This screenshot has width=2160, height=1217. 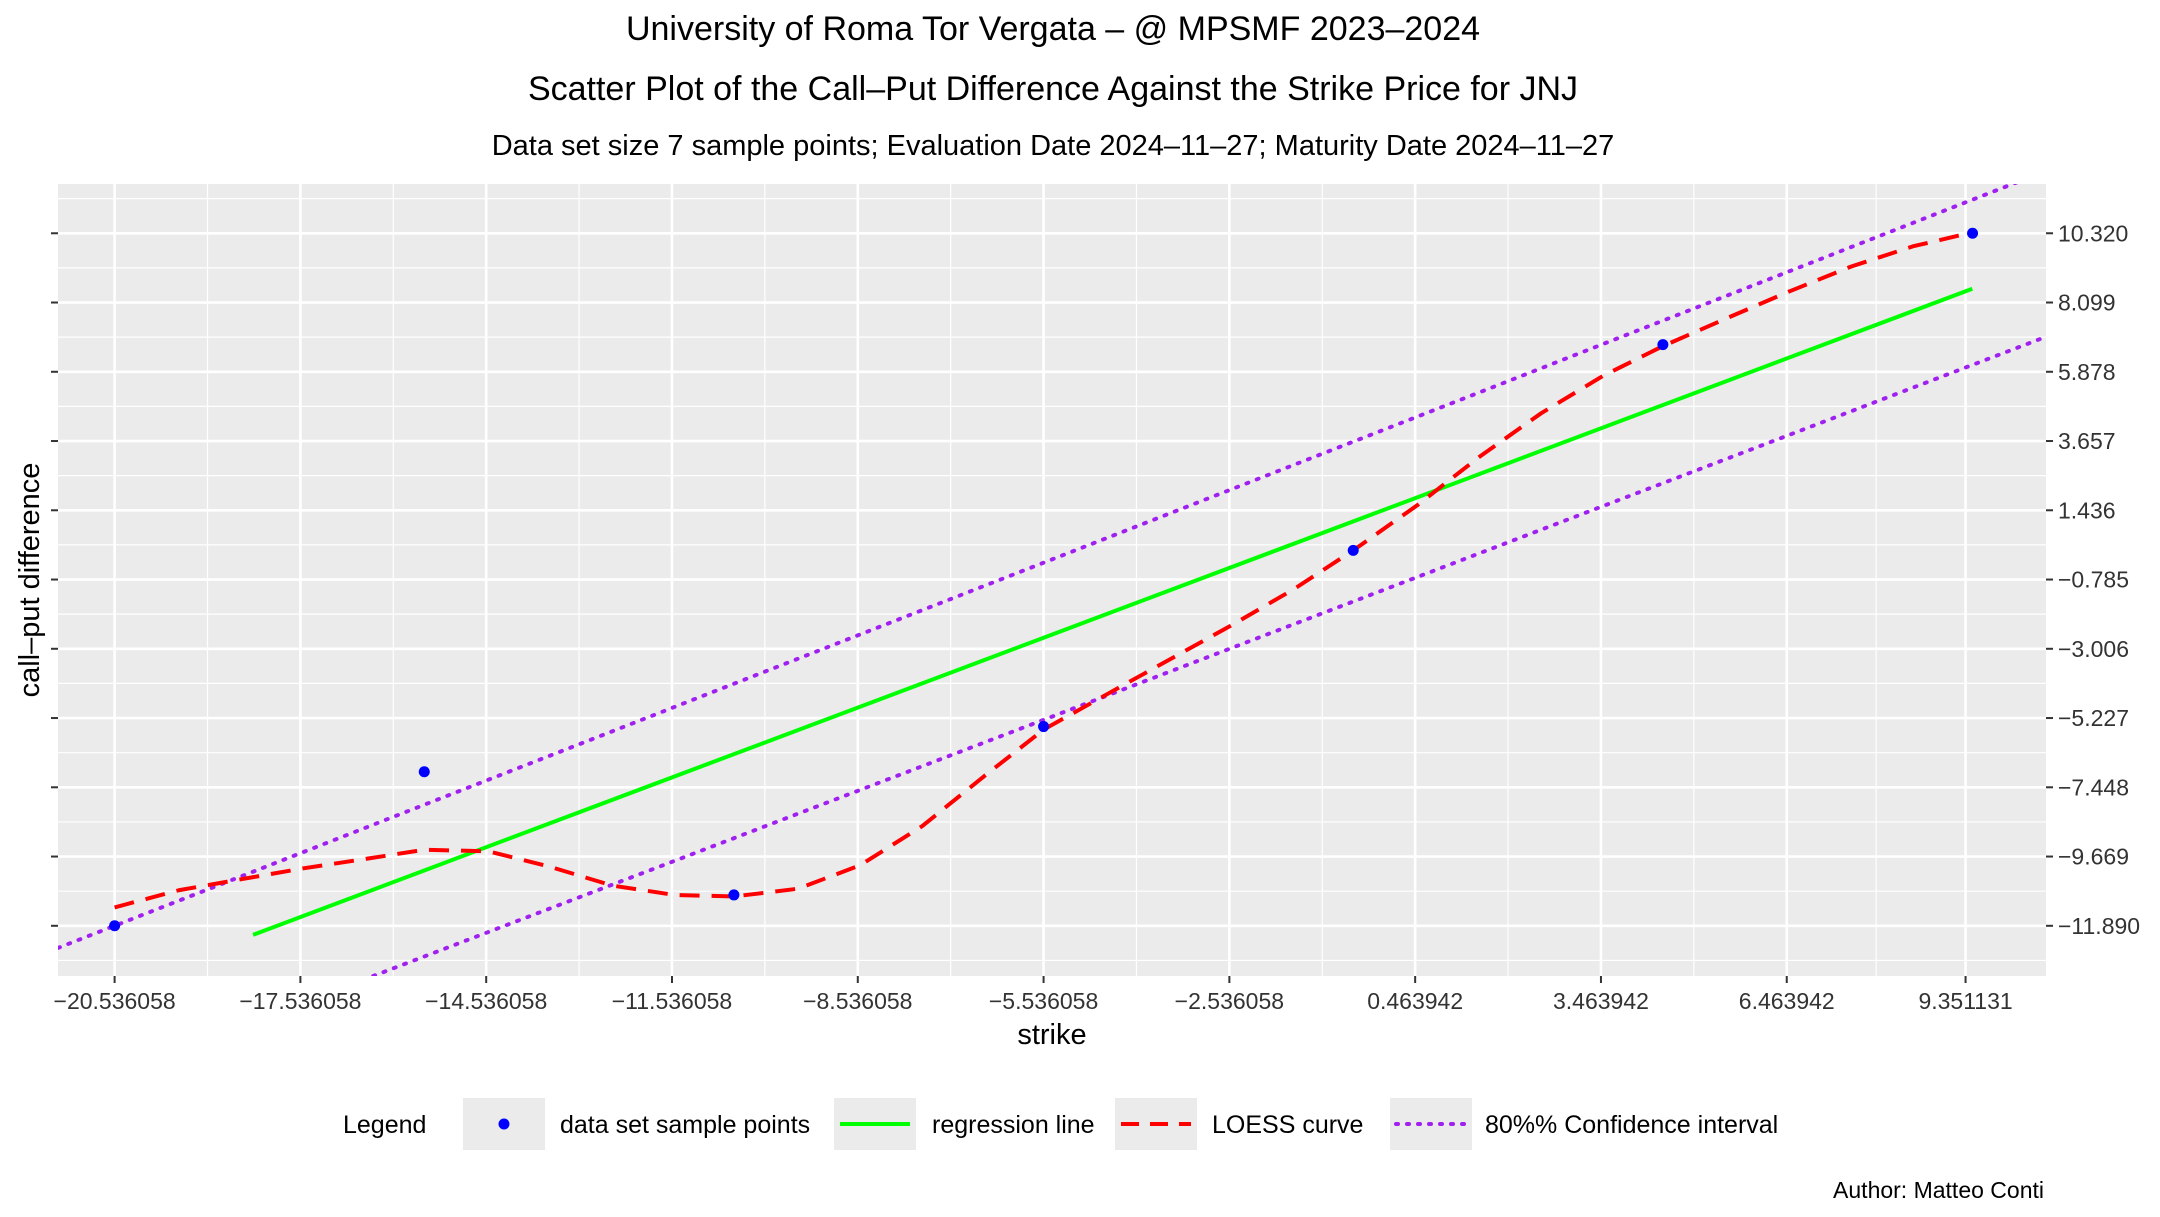 I want to click on x-tick-label: 6.463942, so click(x=1787, y=1001).